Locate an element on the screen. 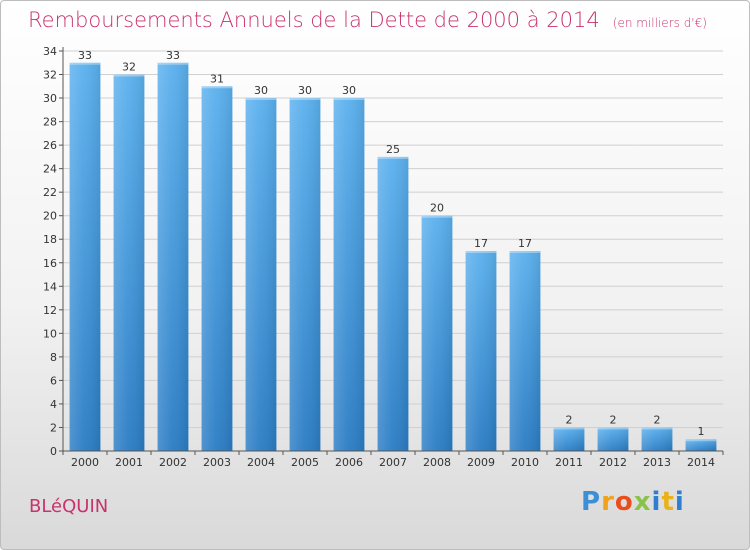  logo-letter: x is located at coordinates (642, 502).